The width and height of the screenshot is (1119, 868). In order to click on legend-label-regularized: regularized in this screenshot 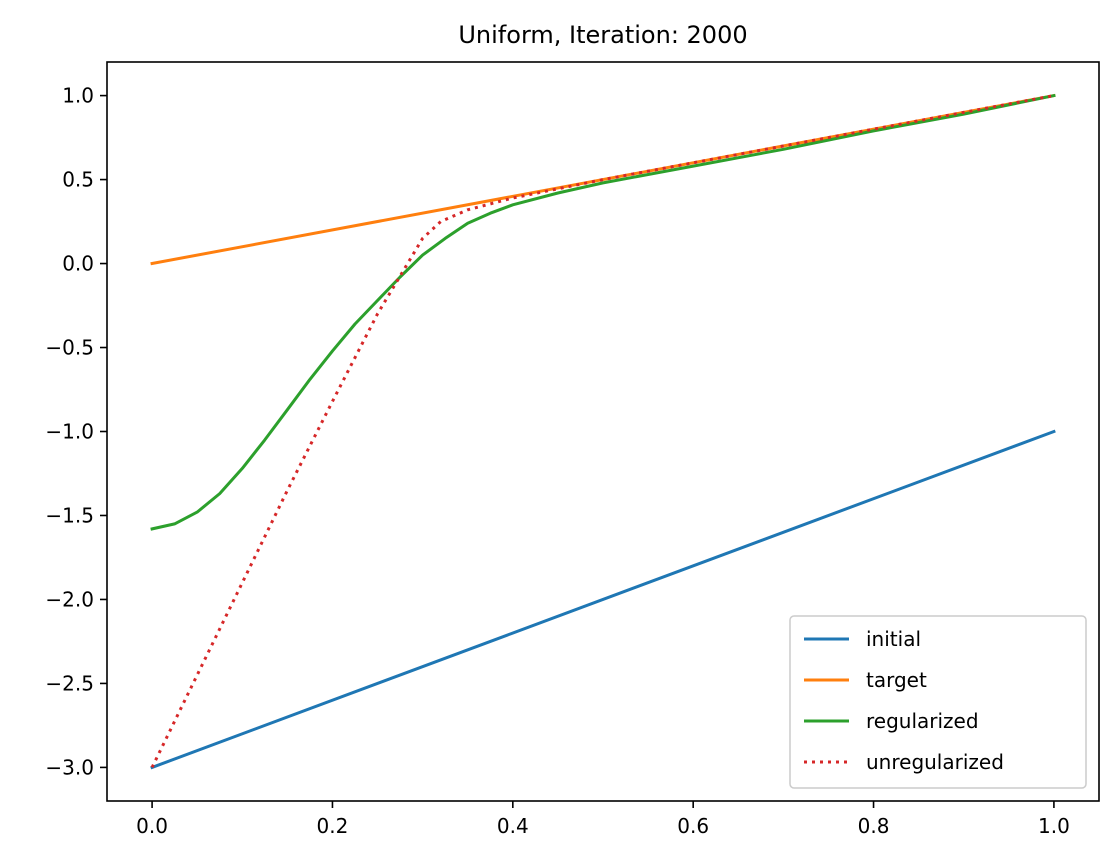, I will do `click(922, 721)`.